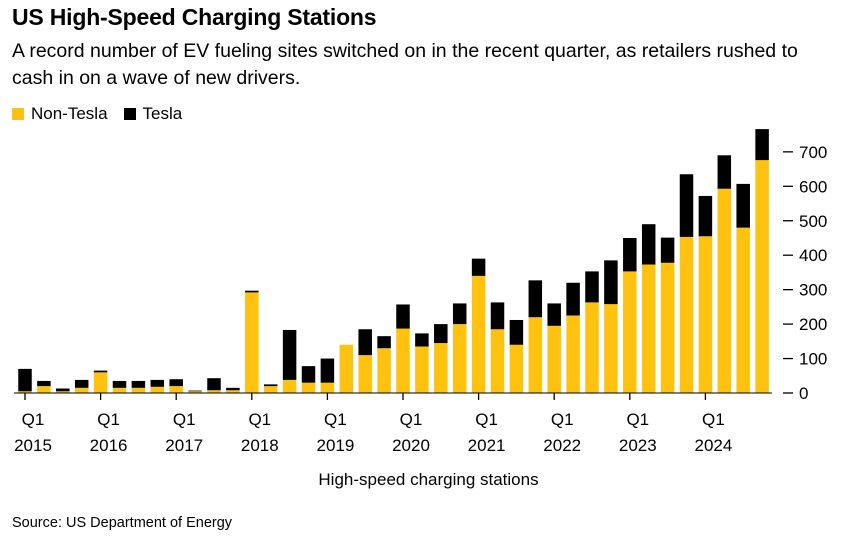  Describe the element at coordinates (108, 419) in the screenshot. I see `x-tick-quarter-2016: Q1` at that location.